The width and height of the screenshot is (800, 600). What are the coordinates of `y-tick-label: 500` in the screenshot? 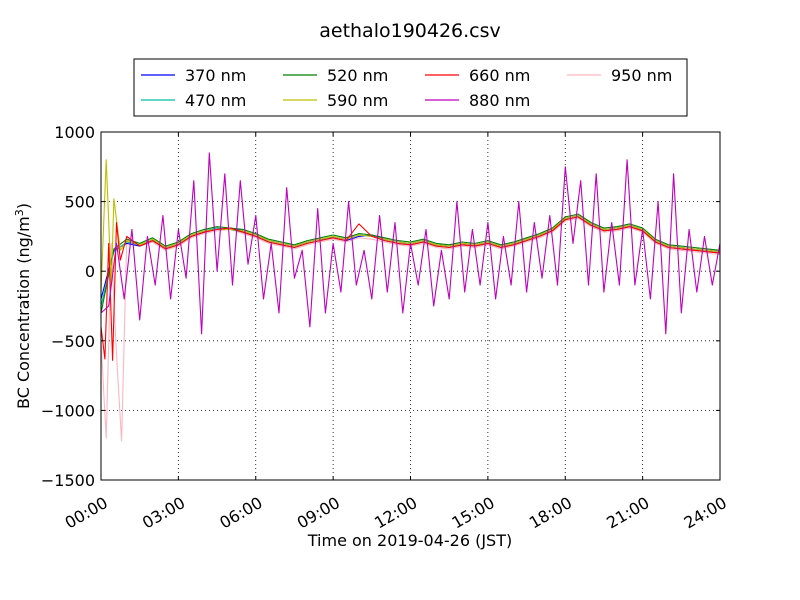 It's located at (79, 202).